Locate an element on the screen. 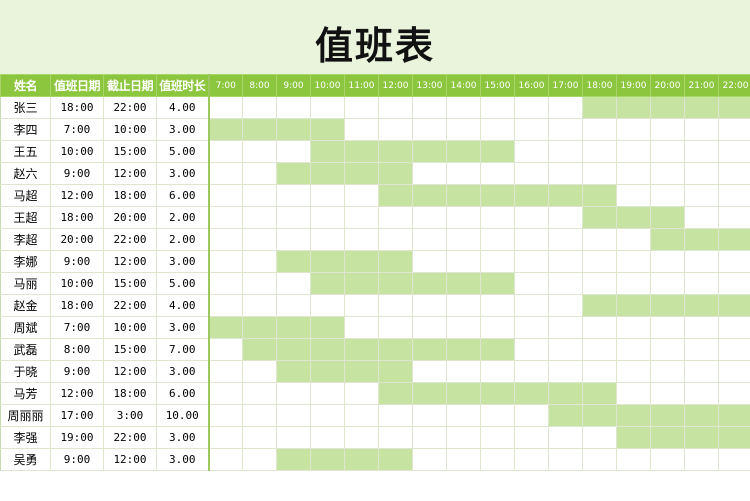 The height and width of the screenshot is (501, 750). cell-start: 19:00 is located at coordinates (77, 437).